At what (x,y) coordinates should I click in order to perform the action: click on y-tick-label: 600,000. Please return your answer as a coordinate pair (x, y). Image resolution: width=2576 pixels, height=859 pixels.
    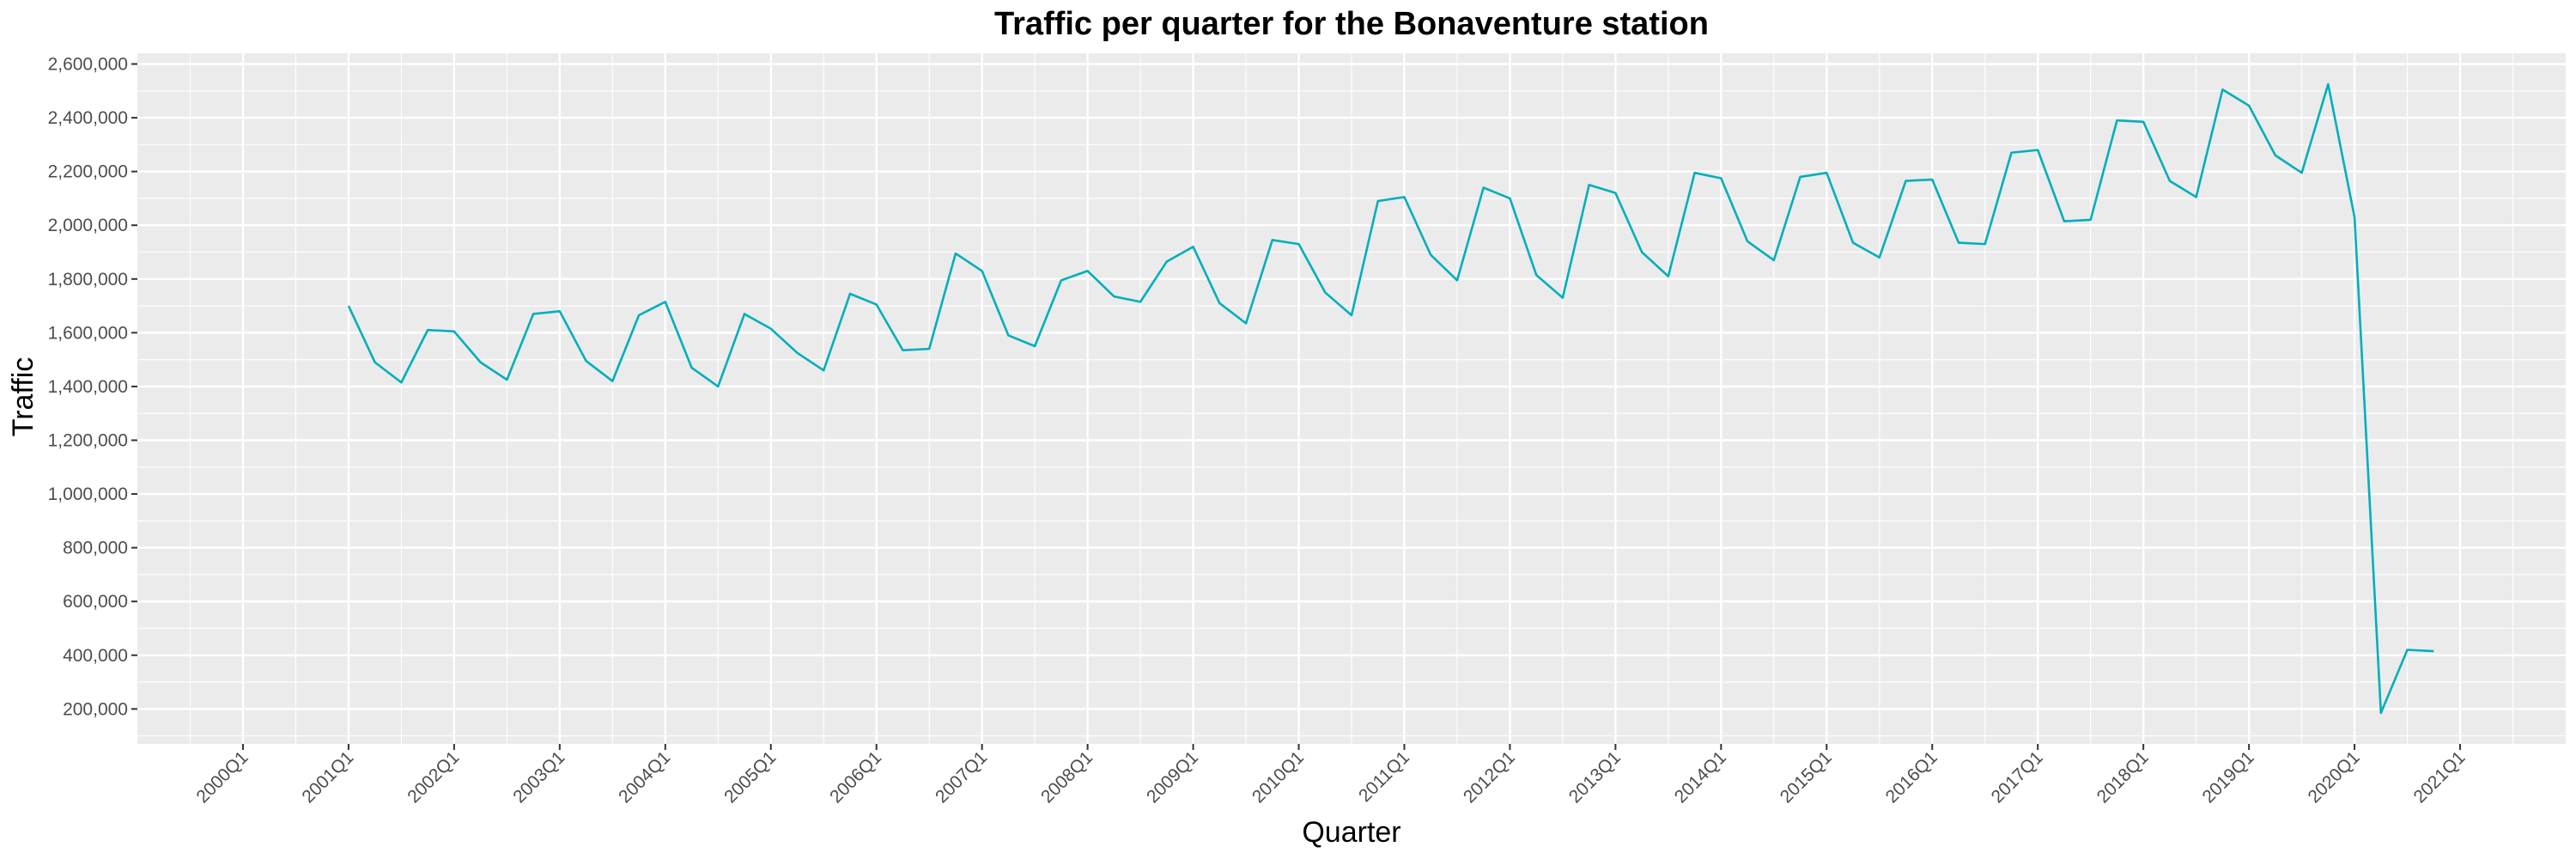
    Looking at the image, I should click on (96, 602).